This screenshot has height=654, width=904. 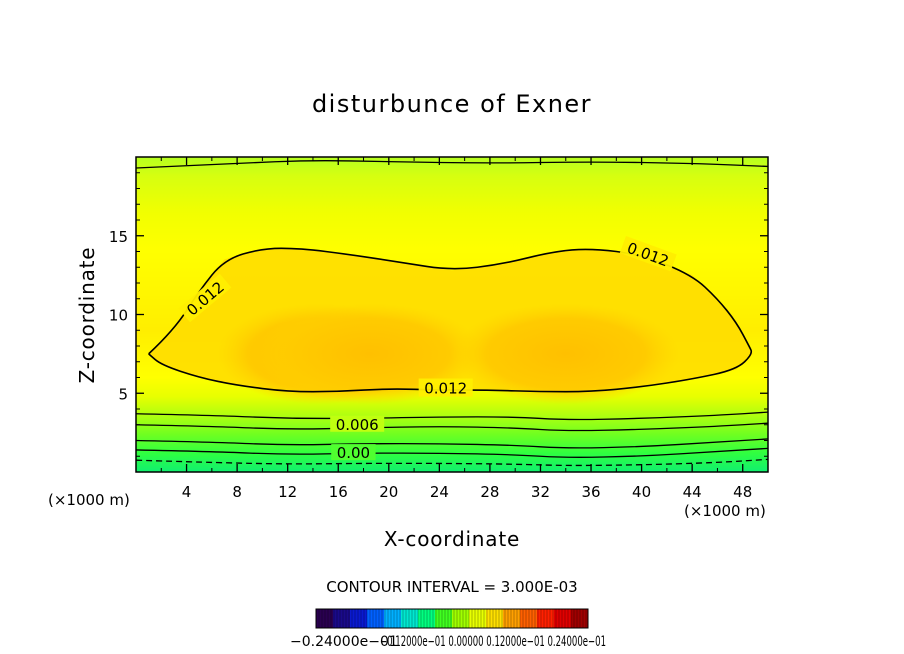 What do you see at coordinates (452, 539) in the screenshot?
I see `x-axis-title: X-coordinate` at bounding box center [452, 539].